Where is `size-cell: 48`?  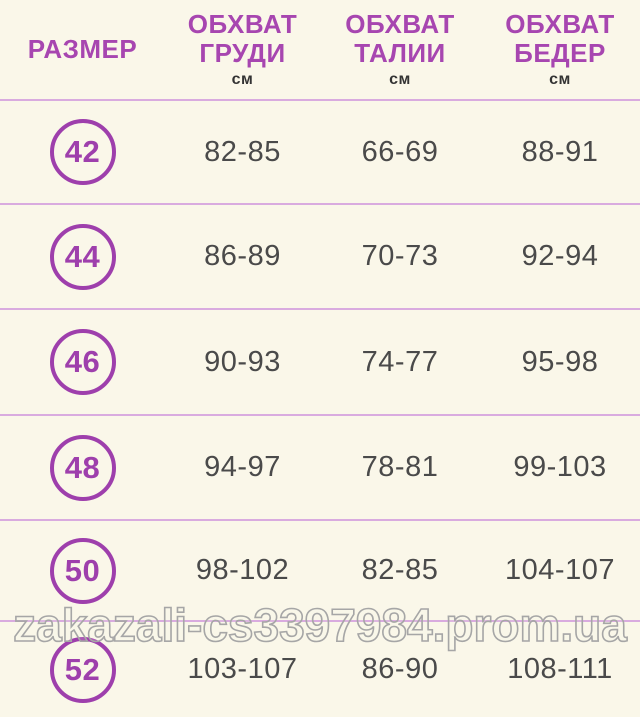
size-cell: 48 is located at coordinates (82, 467).